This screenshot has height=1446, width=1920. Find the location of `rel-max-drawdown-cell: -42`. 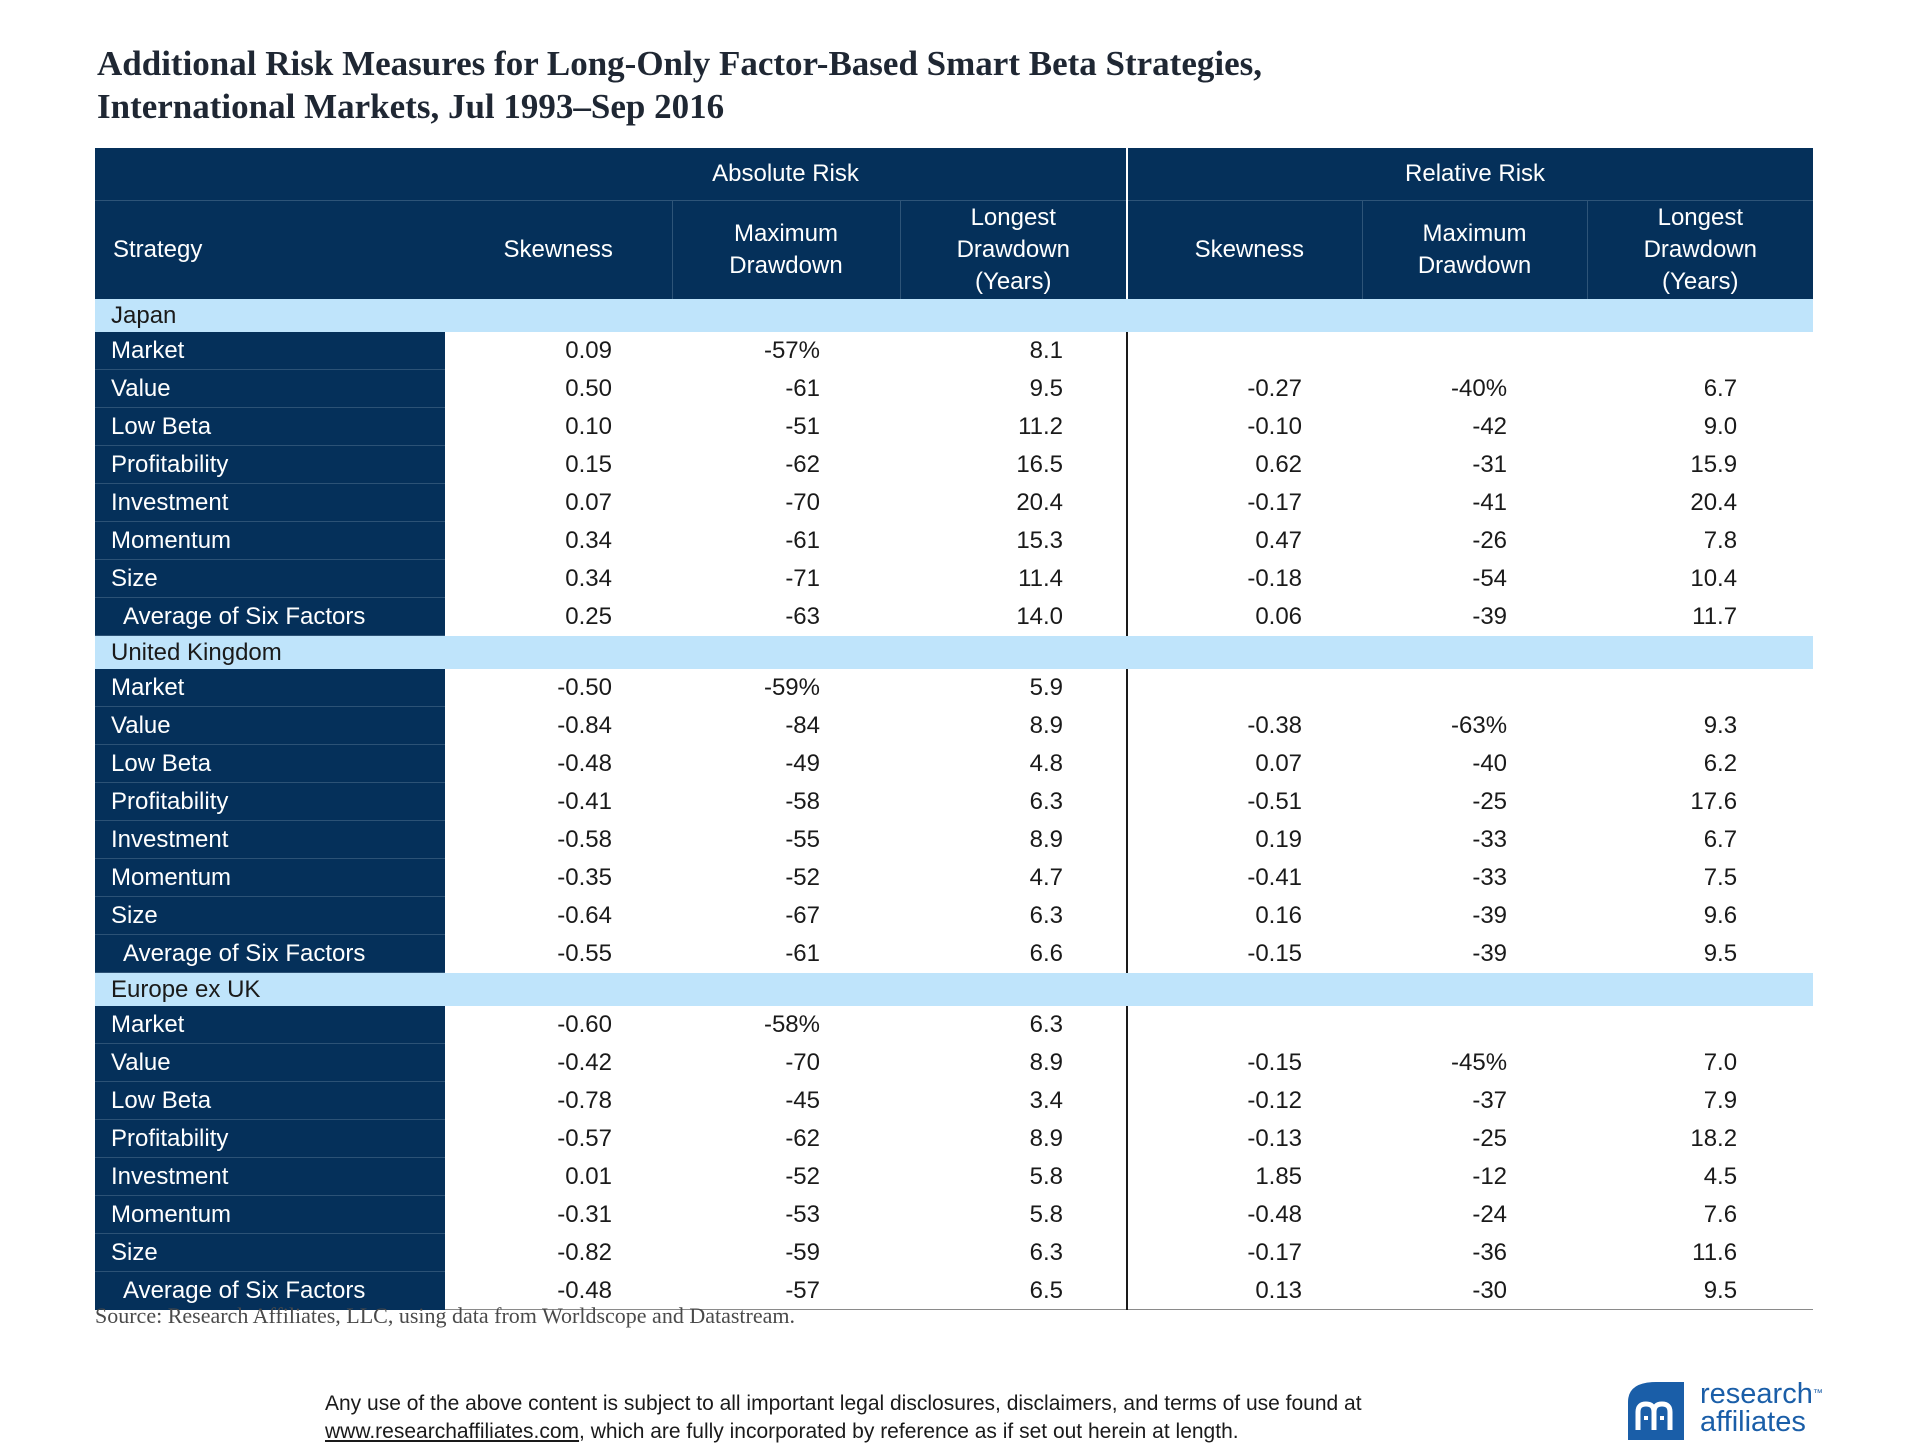

rel-max-drawdown-cell: -42 is located at coordinates (1490, 426).